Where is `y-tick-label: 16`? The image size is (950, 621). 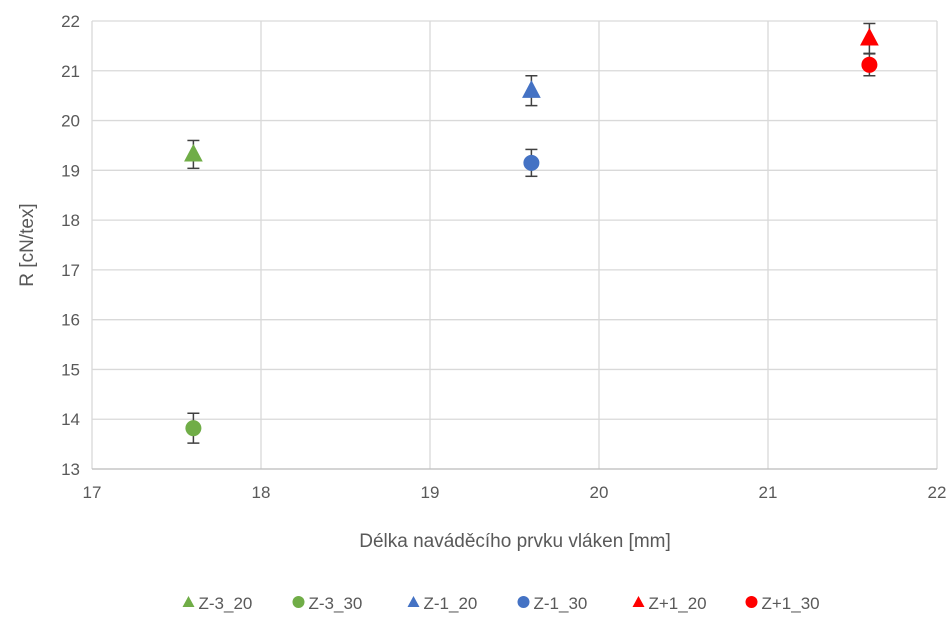 y-tick-label: 16 is located at coordinates (70, 320).